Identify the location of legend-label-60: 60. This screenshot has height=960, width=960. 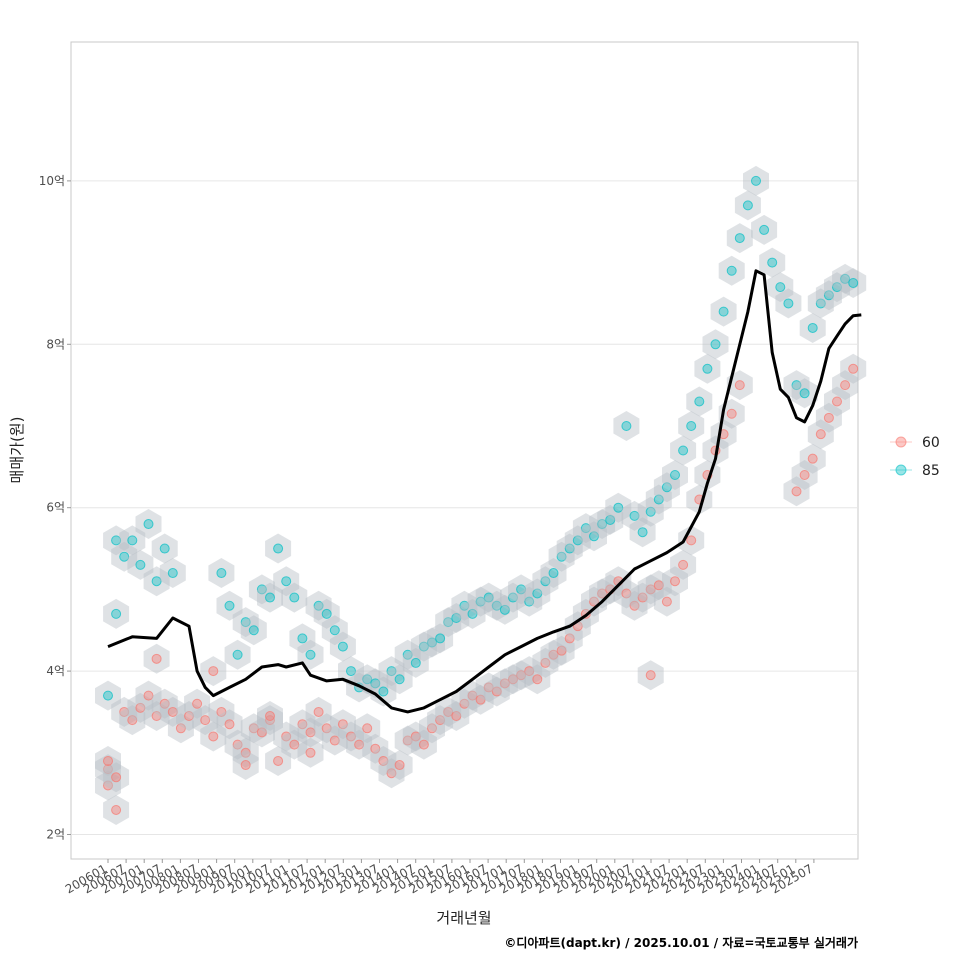
(931, 443).